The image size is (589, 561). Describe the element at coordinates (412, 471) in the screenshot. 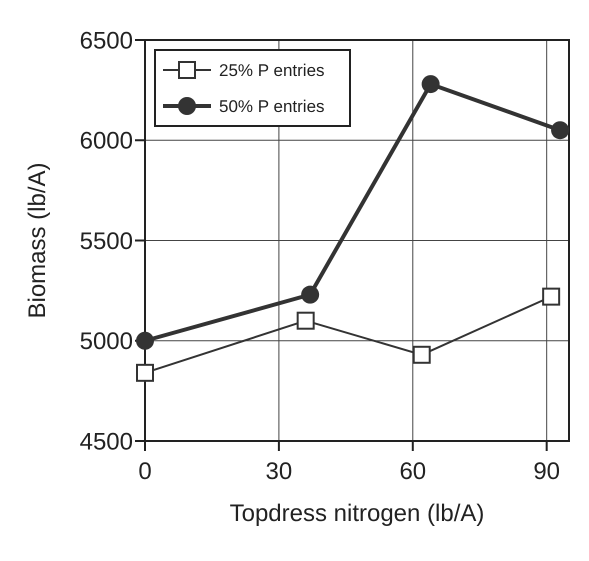

I see `x-tick-label: 60` at that location.